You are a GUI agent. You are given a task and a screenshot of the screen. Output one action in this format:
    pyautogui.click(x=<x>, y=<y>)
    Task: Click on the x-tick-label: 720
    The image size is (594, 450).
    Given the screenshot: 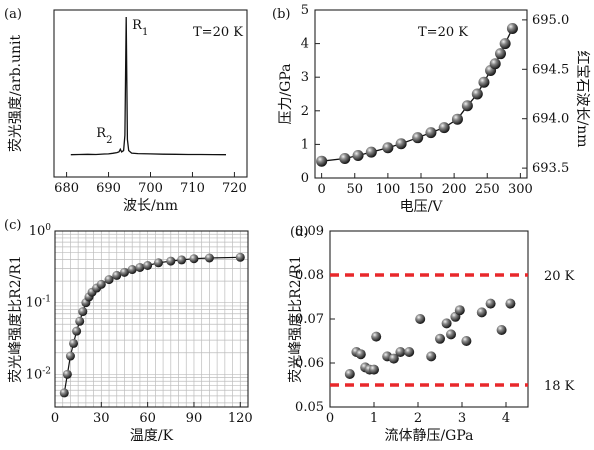 What is the action you would take?
    pyautogui.click(x=234, y=188)
    